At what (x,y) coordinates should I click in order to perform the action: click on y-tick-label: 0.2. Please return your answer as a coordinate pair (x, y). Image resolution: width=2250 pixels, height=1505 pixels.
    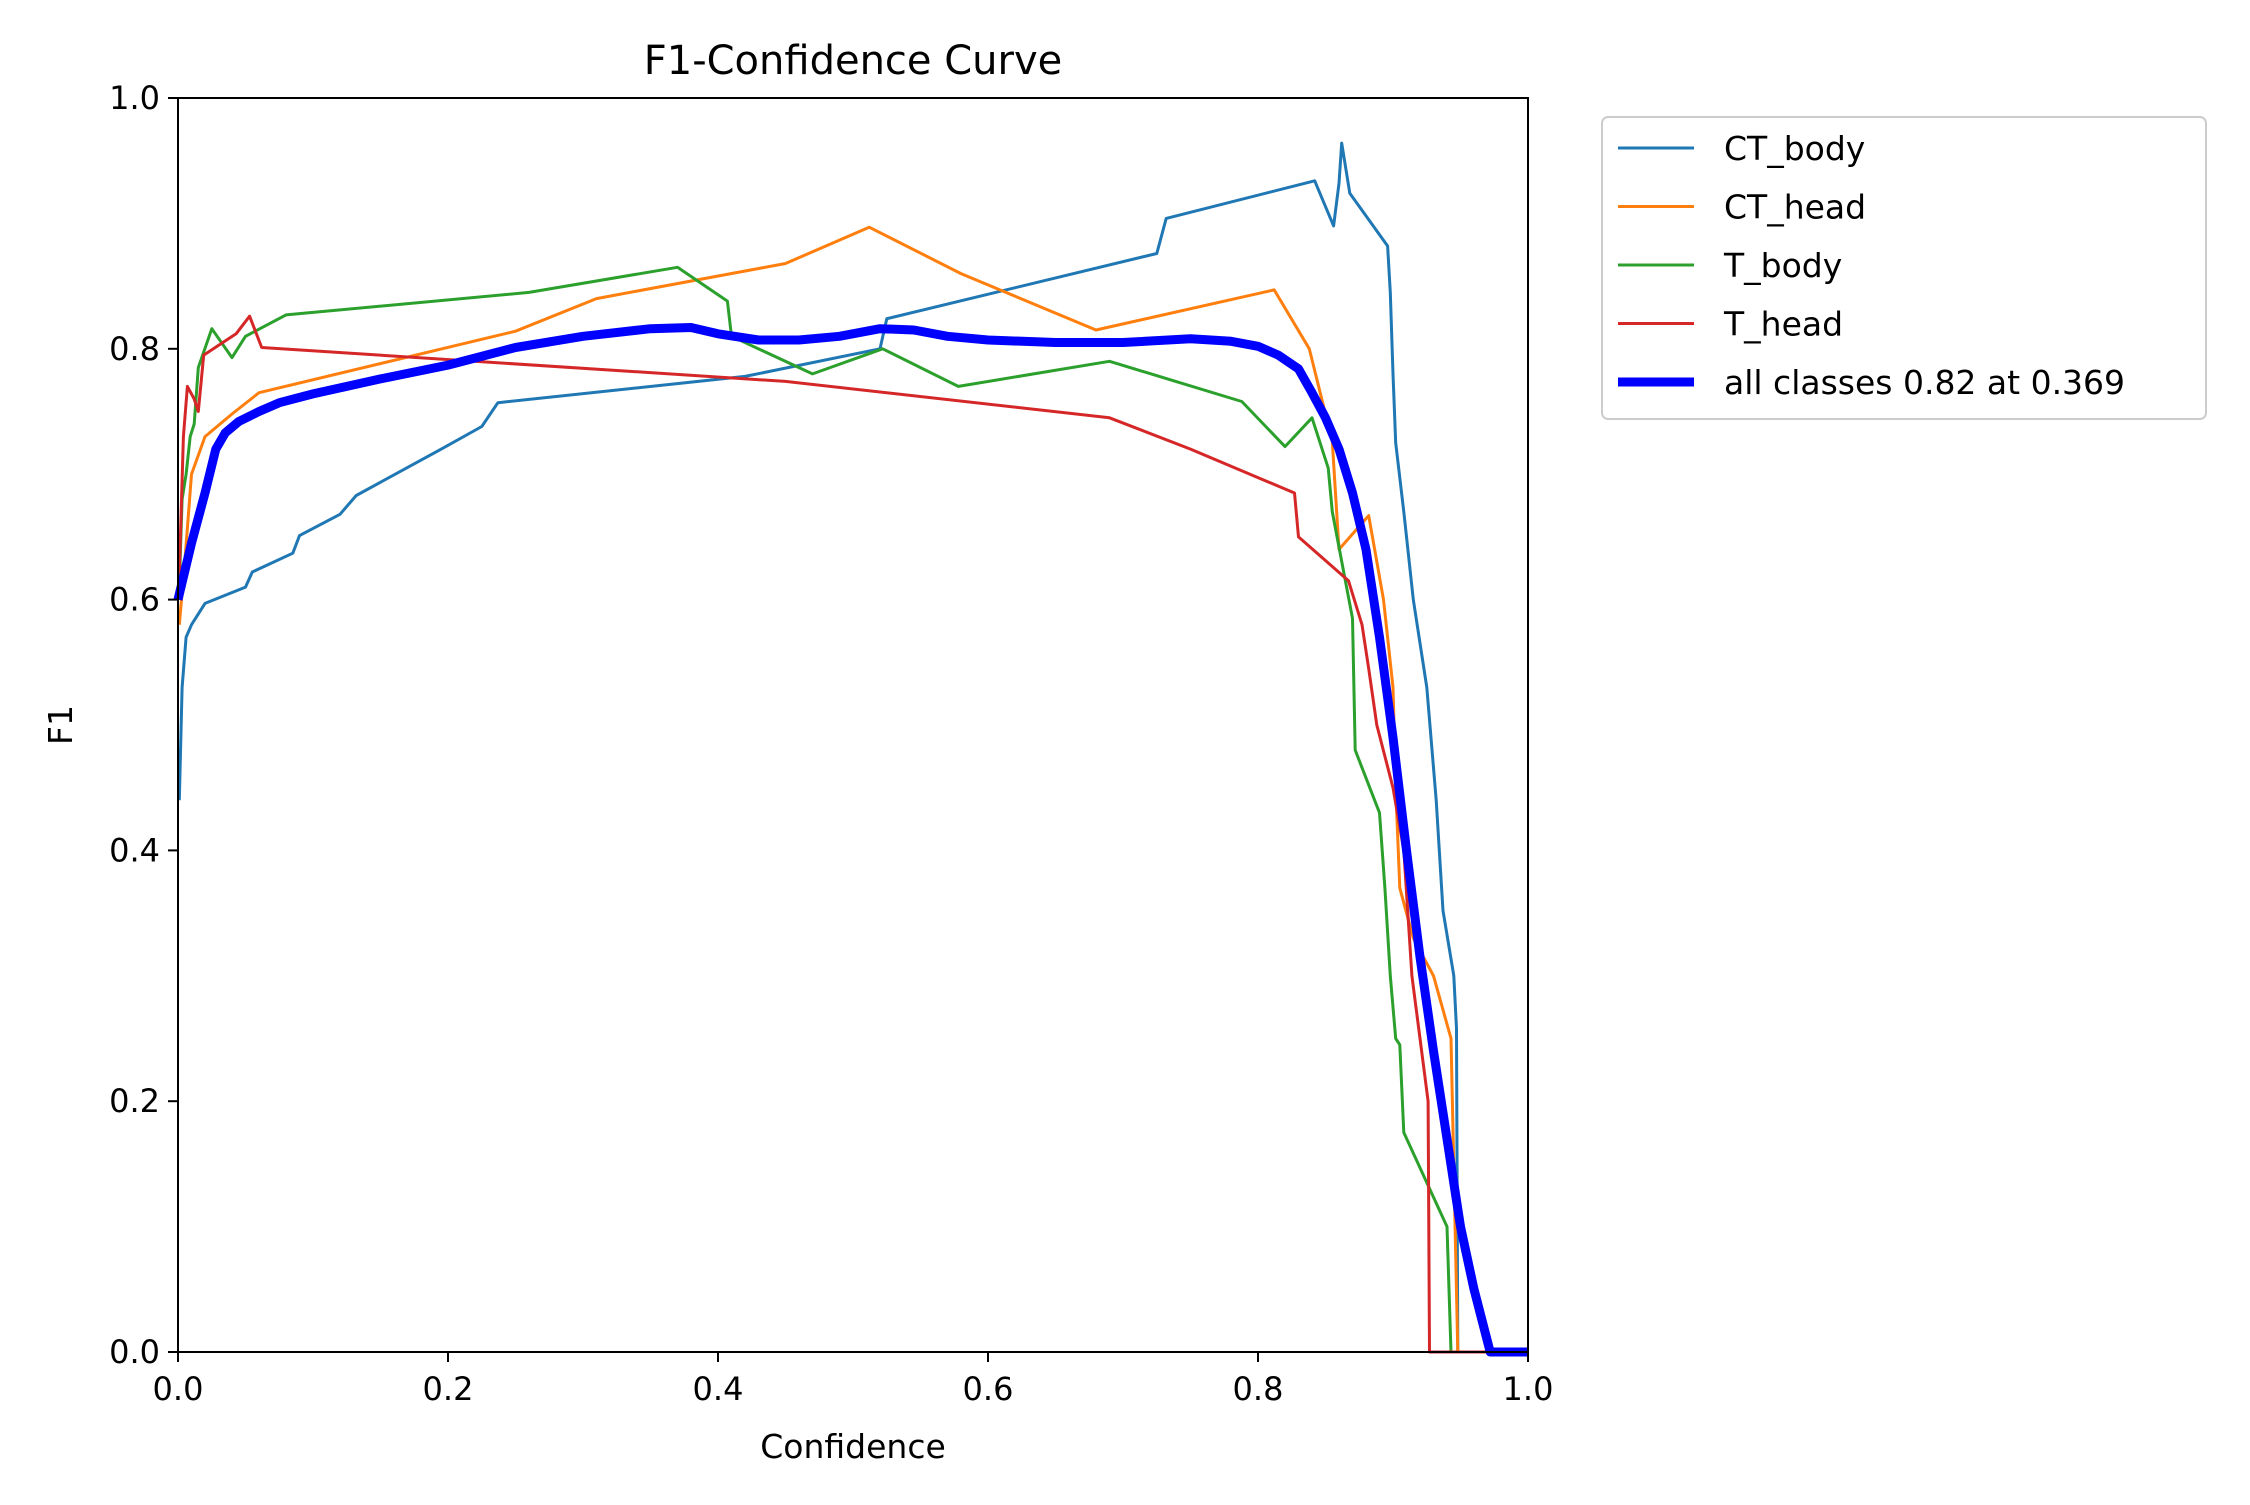
    Looking at the image, I should click on (134, 1101).